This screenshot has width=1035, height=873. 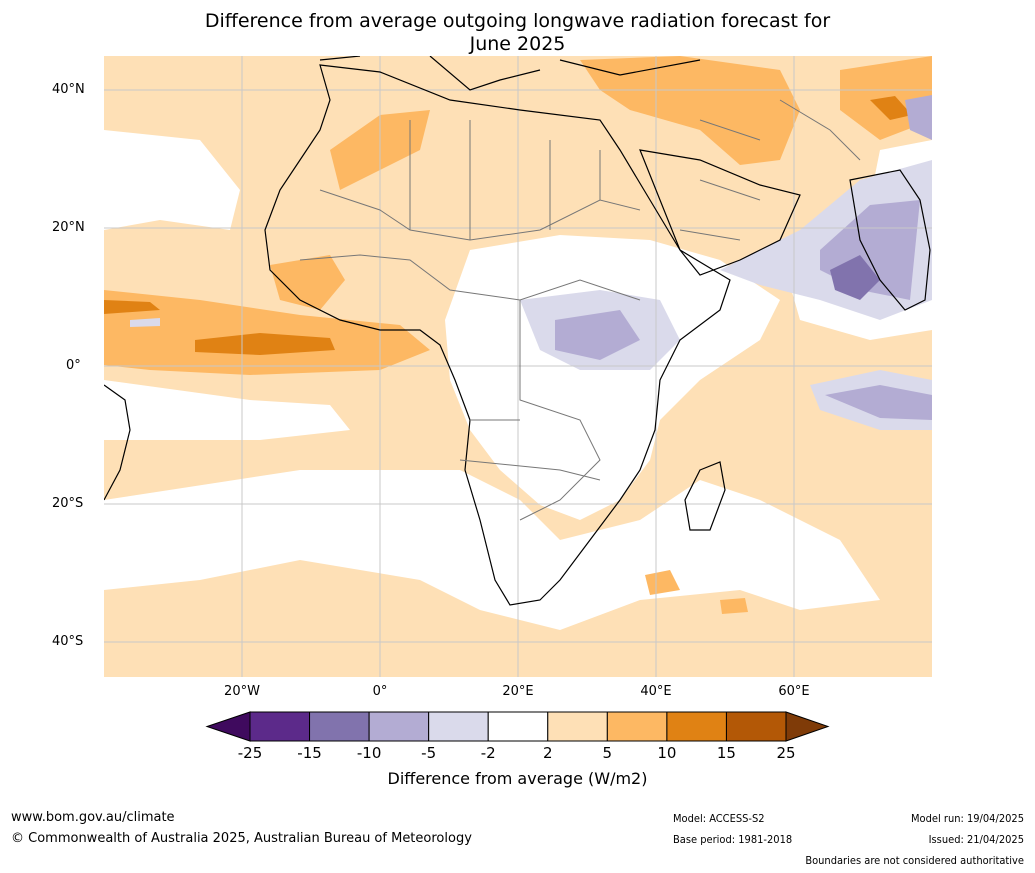 I want to click on strong-positive-west, so click(x=132, y=307).